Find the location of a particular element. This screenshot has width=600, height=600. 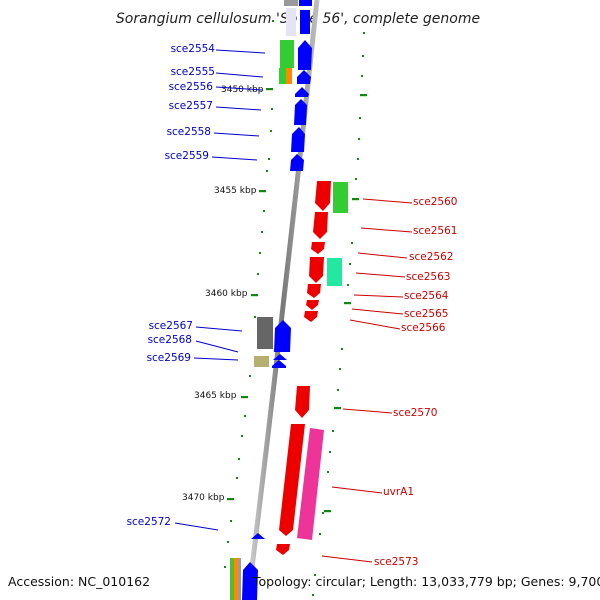

gene-arrow-sce2568b is located at coordinates (279, 364).